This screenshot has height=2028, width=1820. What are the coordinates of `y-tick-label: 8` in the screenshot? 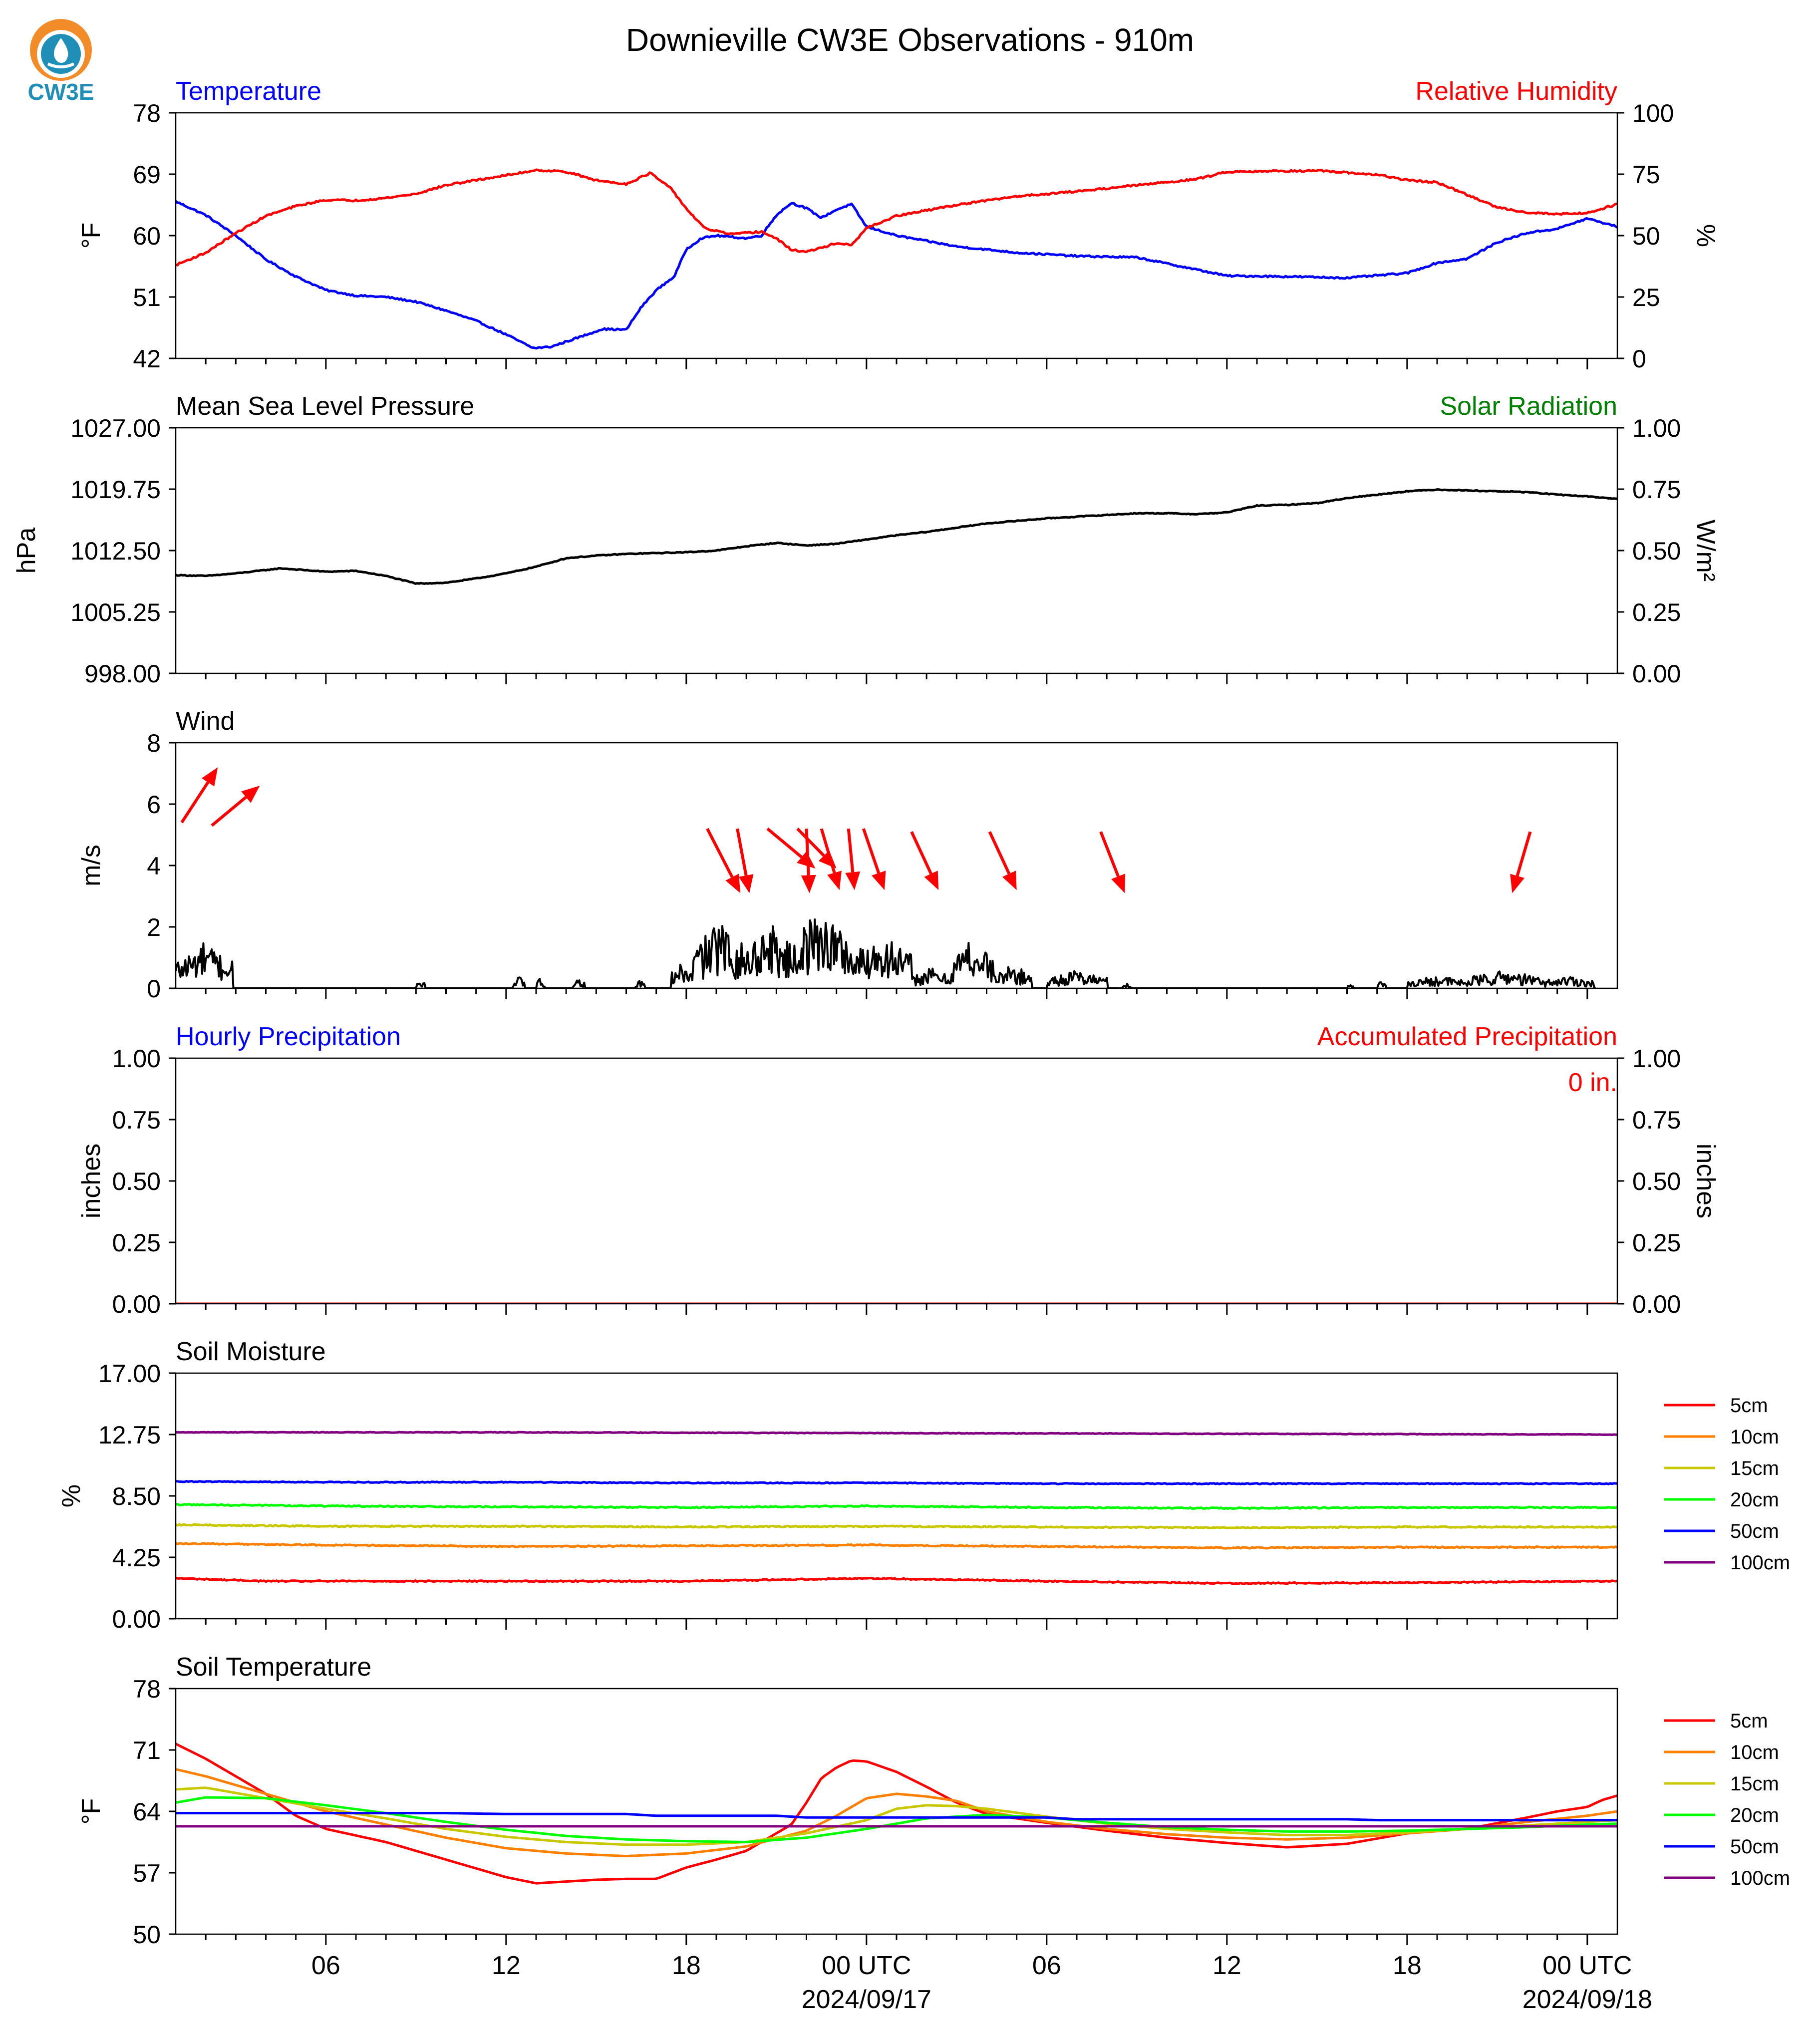 It's located at (154, 743).